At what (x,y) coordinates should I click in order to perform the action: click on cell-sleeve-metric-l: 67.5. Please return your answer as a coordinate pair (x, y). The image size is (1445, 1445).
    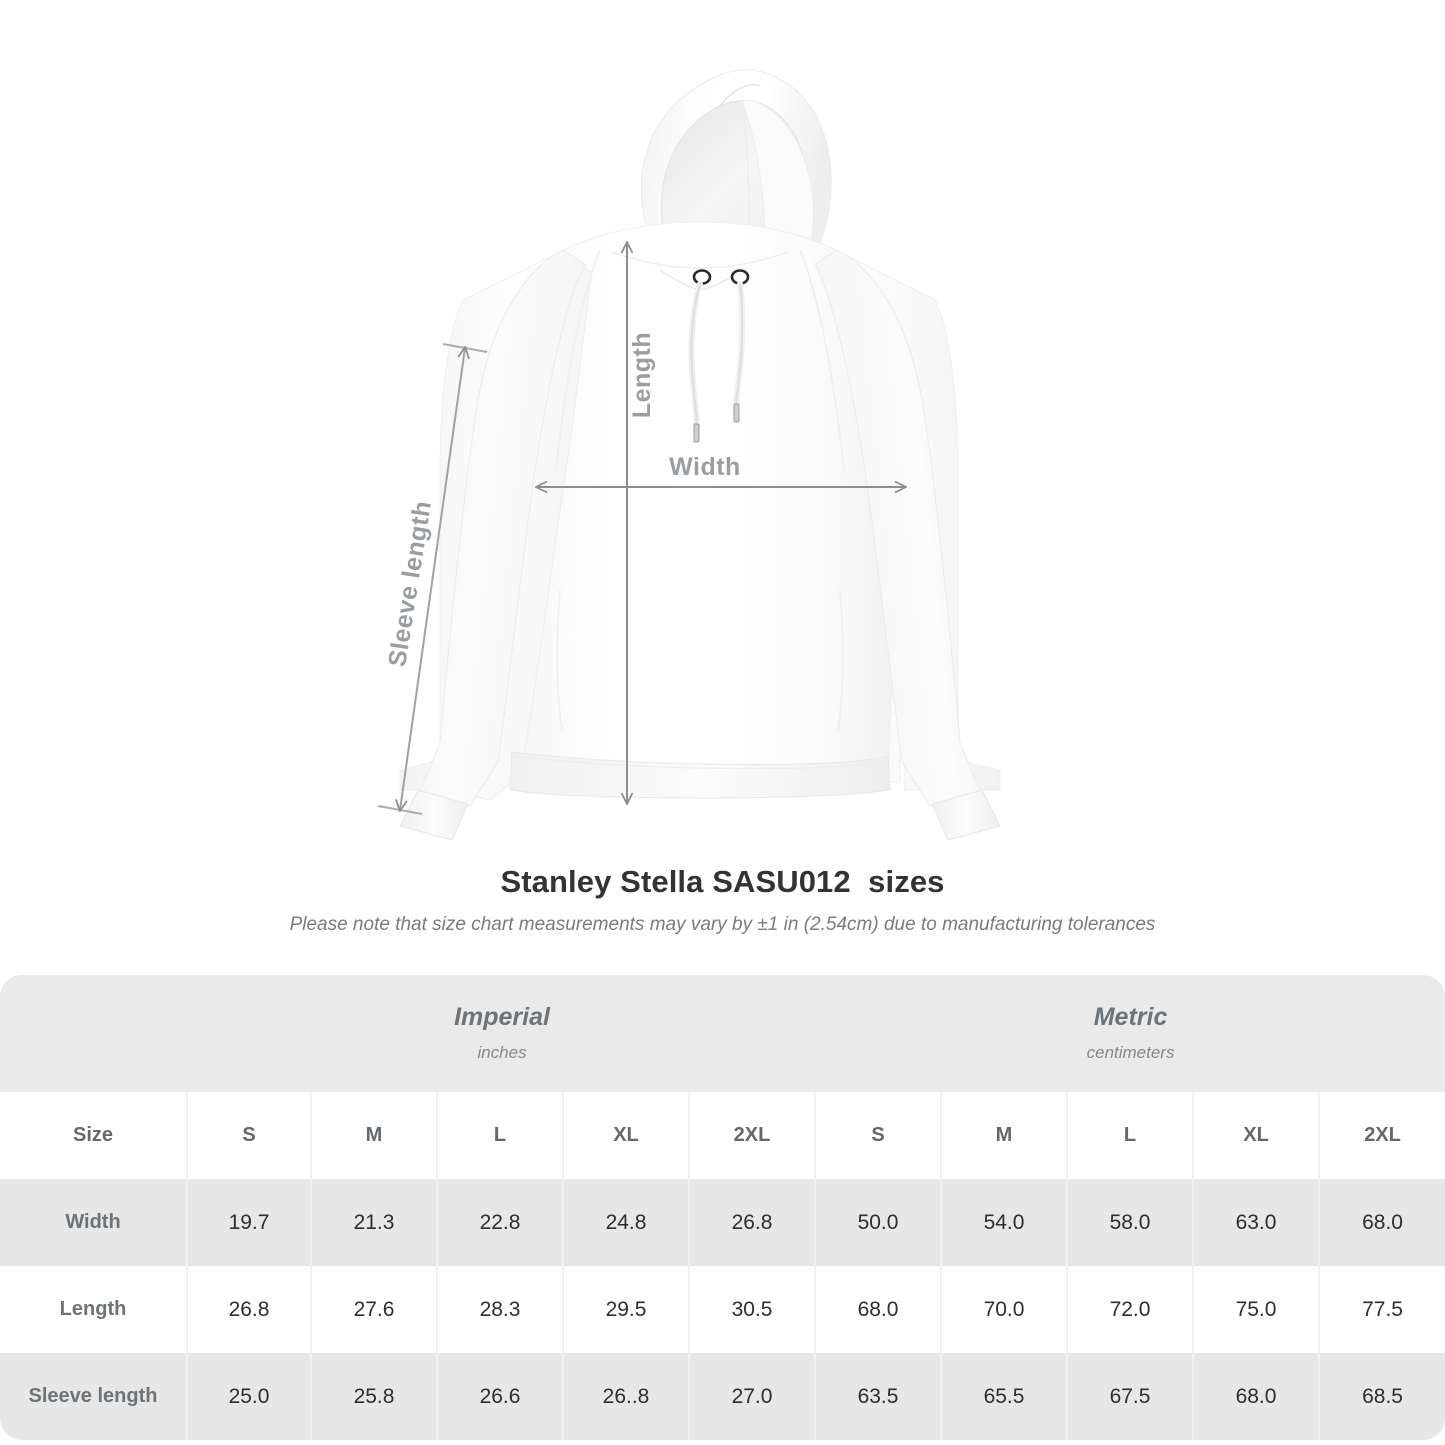
    Looking at the image, I should click on (1131, 1396).